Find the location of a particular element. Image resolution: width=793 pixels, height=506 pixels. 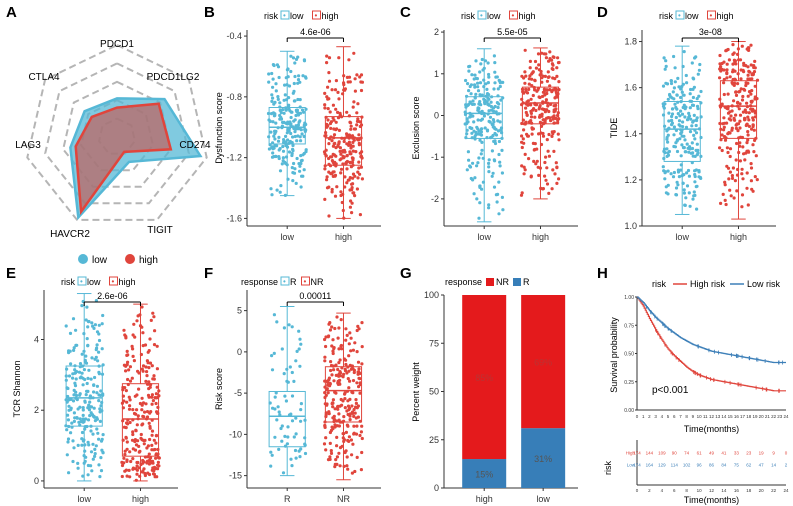

legend-high-icon is located at coordinates (130, 259).